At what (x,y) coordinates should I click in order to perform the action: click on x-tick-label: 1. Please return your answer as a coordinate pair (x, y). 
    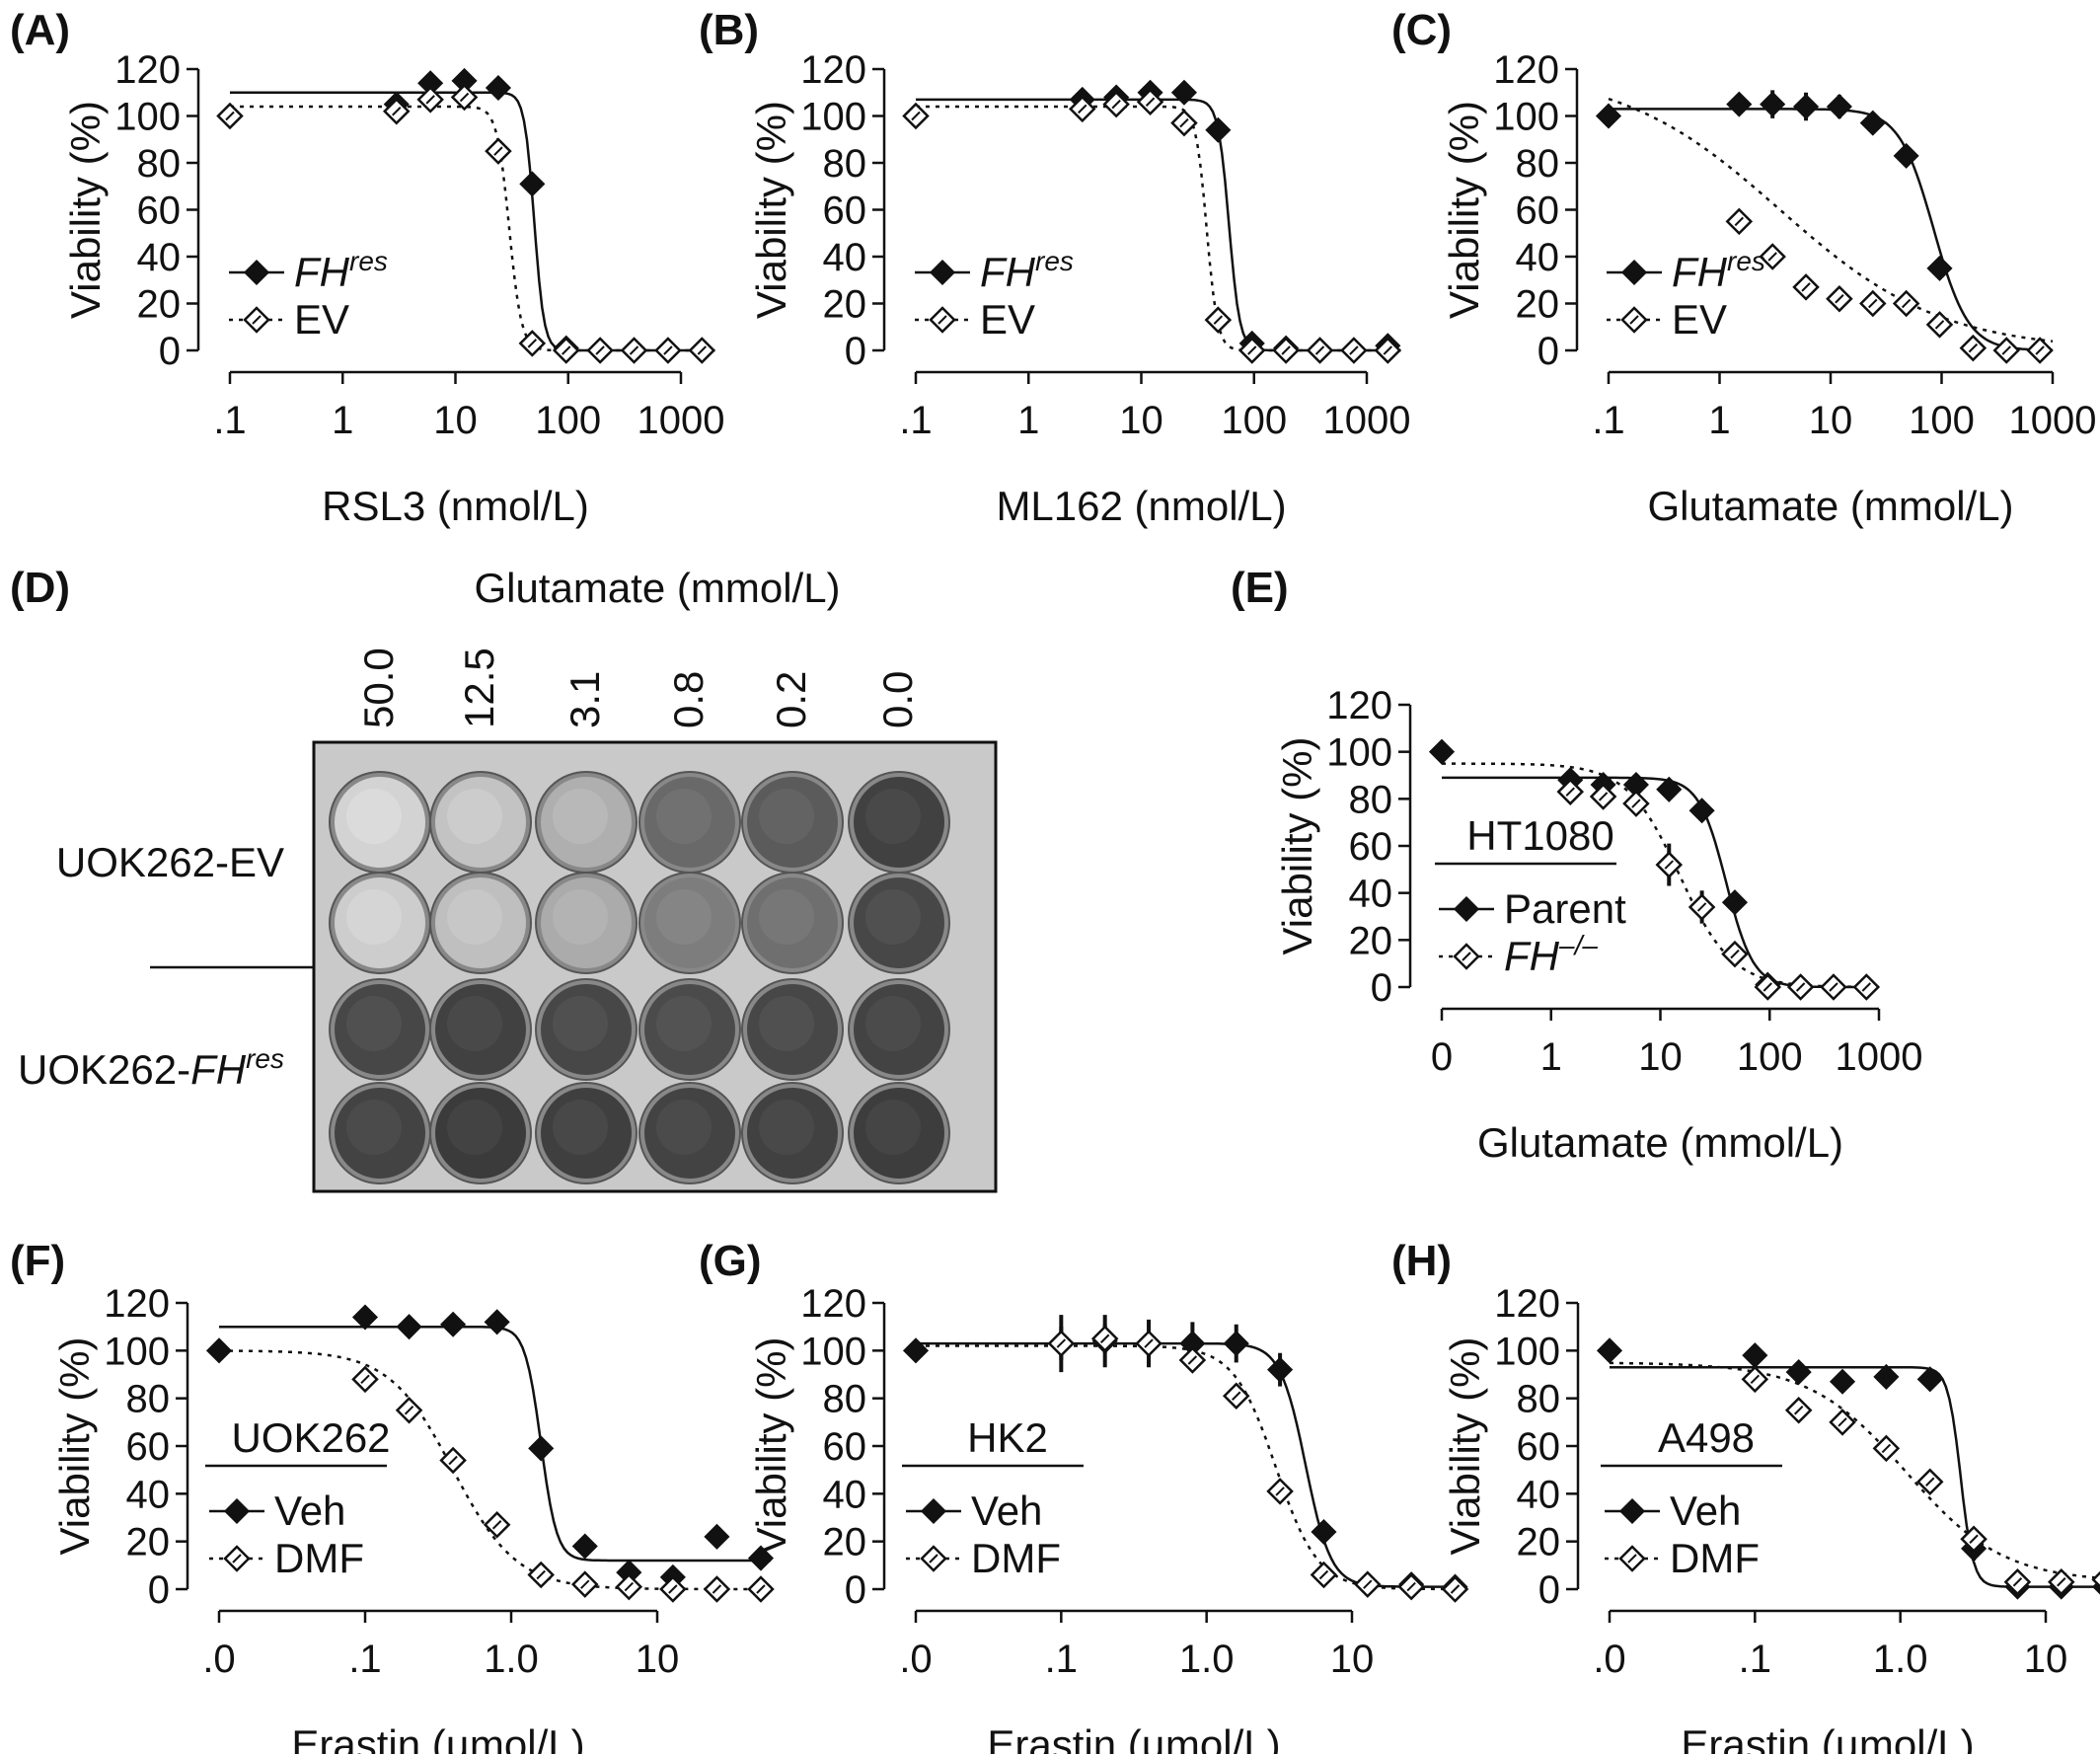
    Looking at the image, I should click on (1028, 420).